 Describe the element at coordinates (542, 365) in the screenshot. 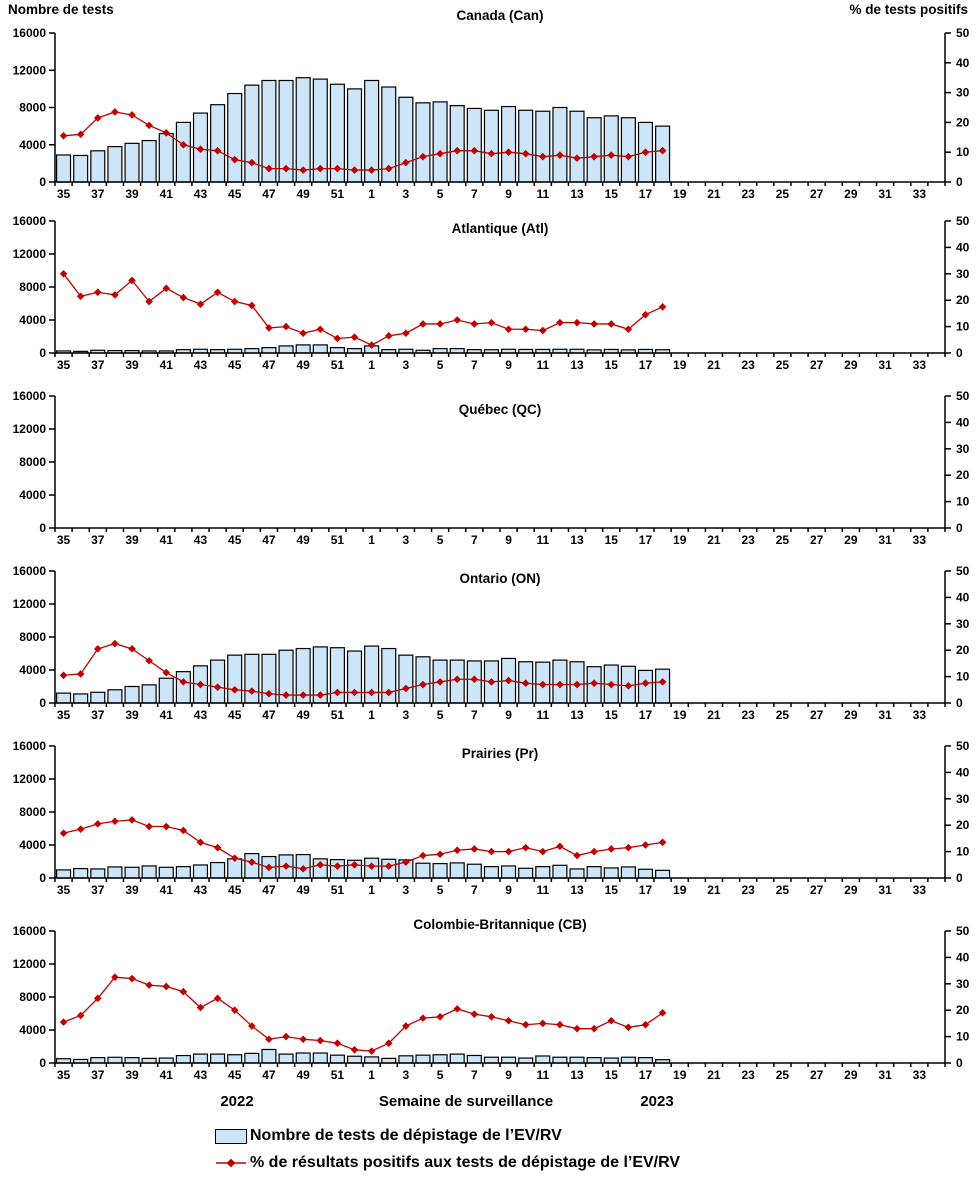

I see `week-label: 11` at that location.